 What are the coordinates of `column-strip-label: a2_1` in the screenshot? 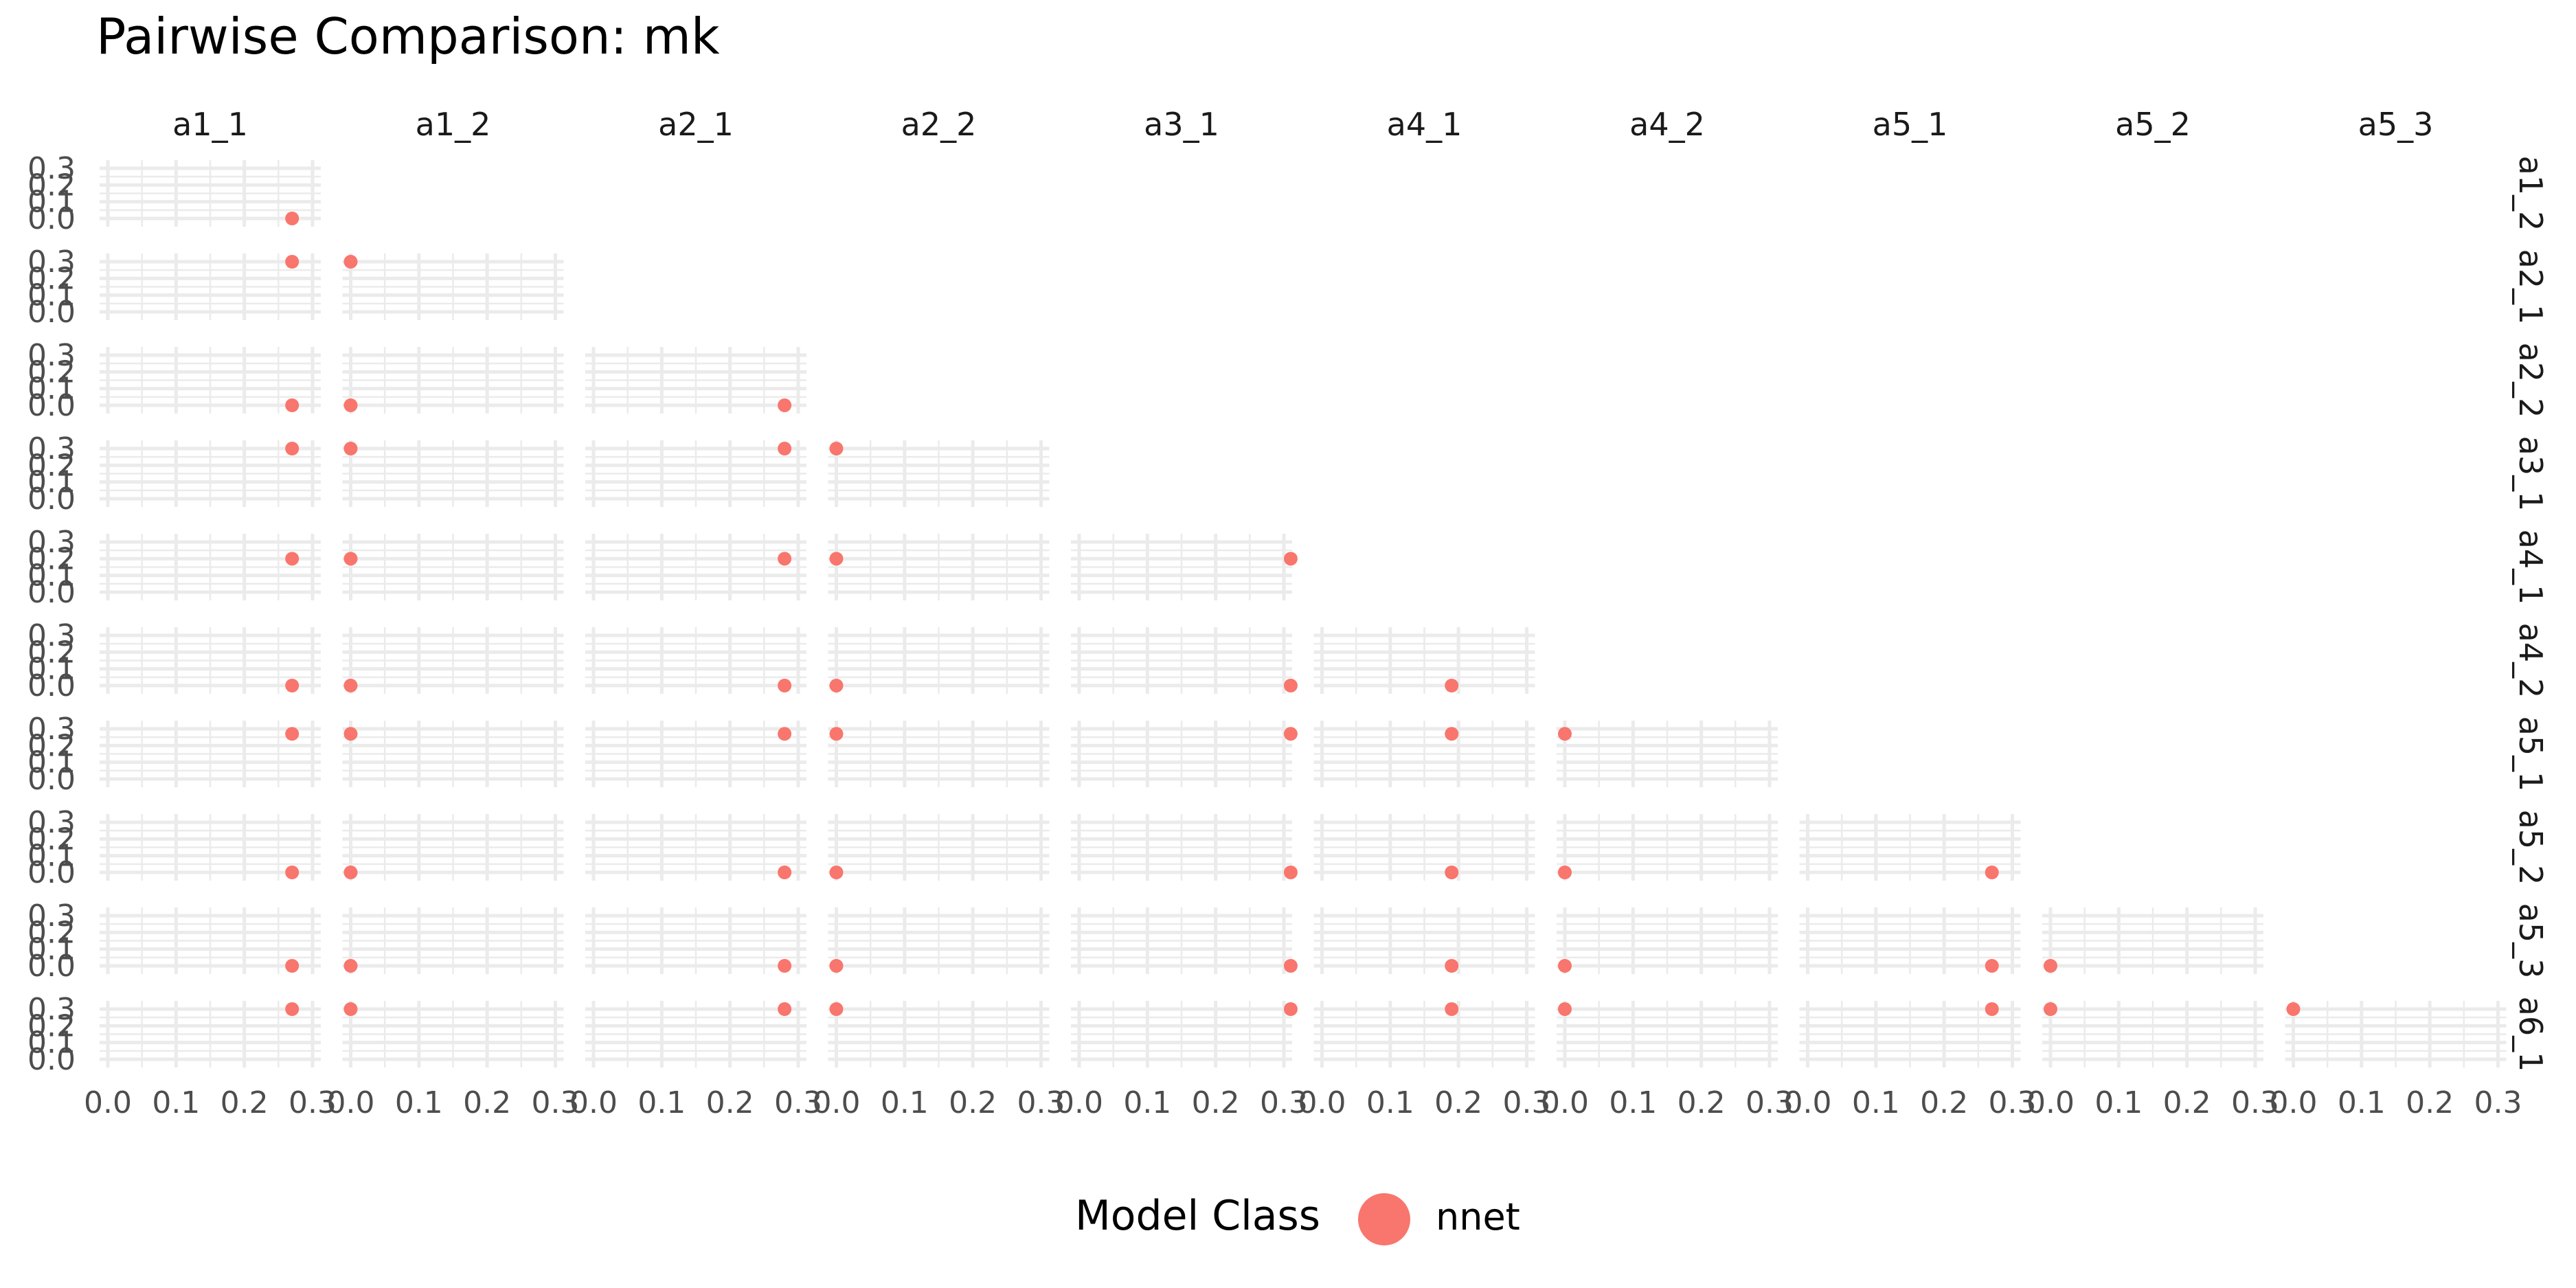 It's located at (696, 124).